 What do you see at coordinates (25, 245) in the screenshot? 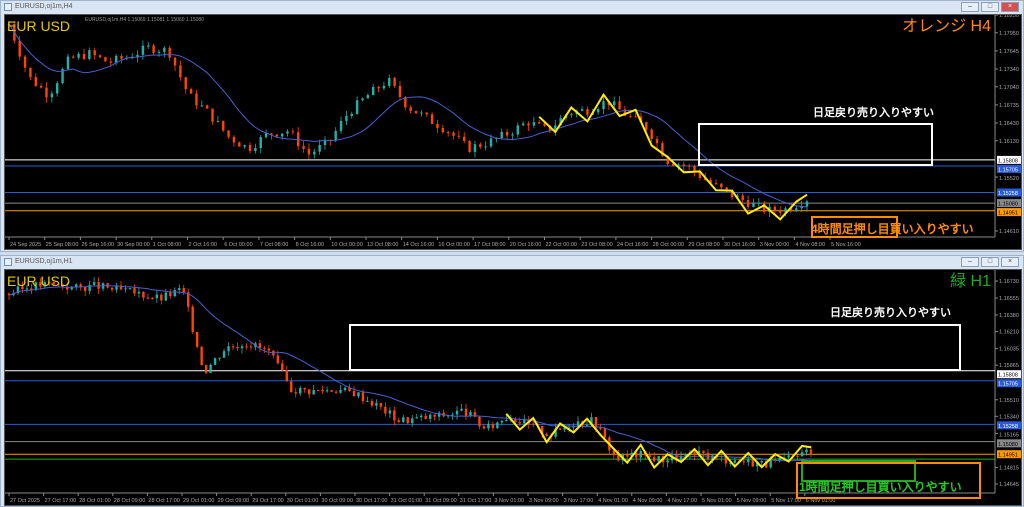
I see `time-tick-label: 24 Sep 2025` at bounding box center [25, 245].